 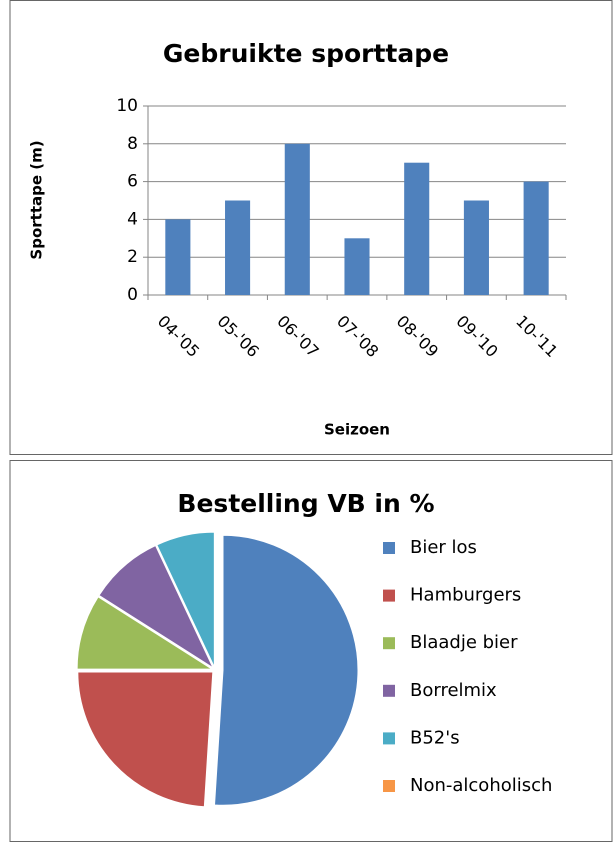 What do you see at coordinates (132, 219) in the screenshot?
I see `y-tick-label: 4` at bounding box center [132, 219].